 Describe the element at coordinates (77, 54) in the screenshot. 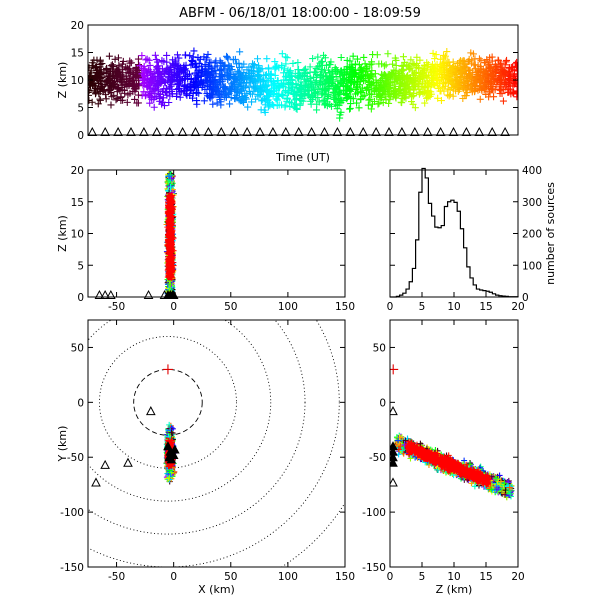

I see `y-tick-label: 15` at that location.